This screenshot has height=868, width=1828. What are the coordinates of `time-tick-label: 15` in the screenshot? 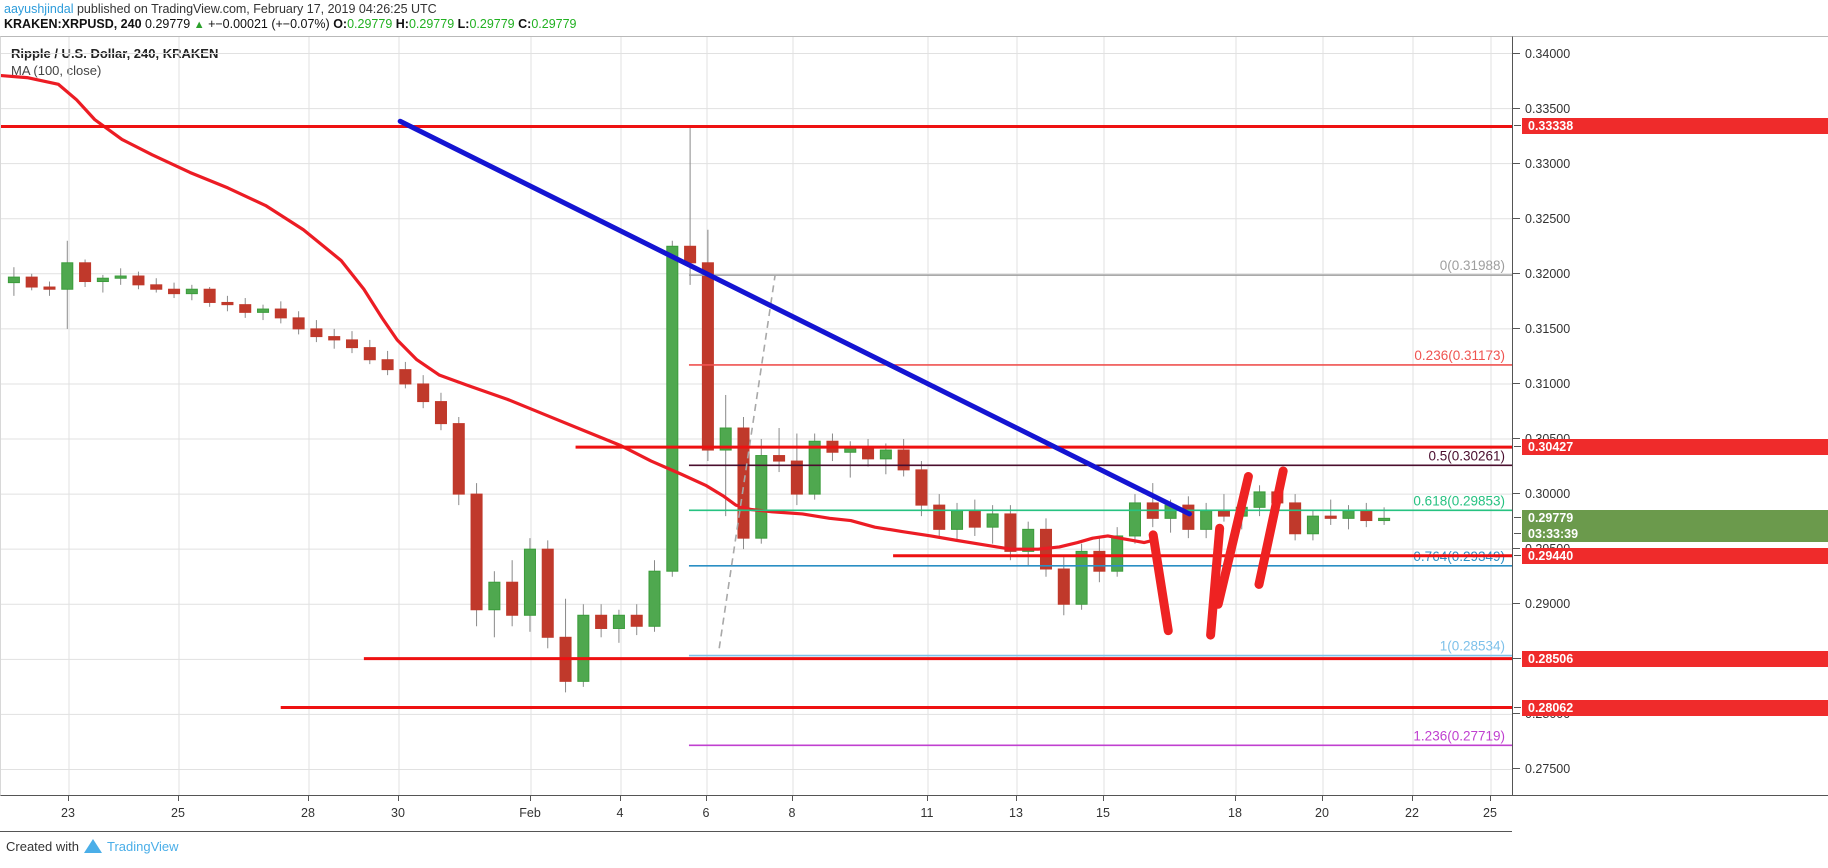 It's located at (1103, 813).